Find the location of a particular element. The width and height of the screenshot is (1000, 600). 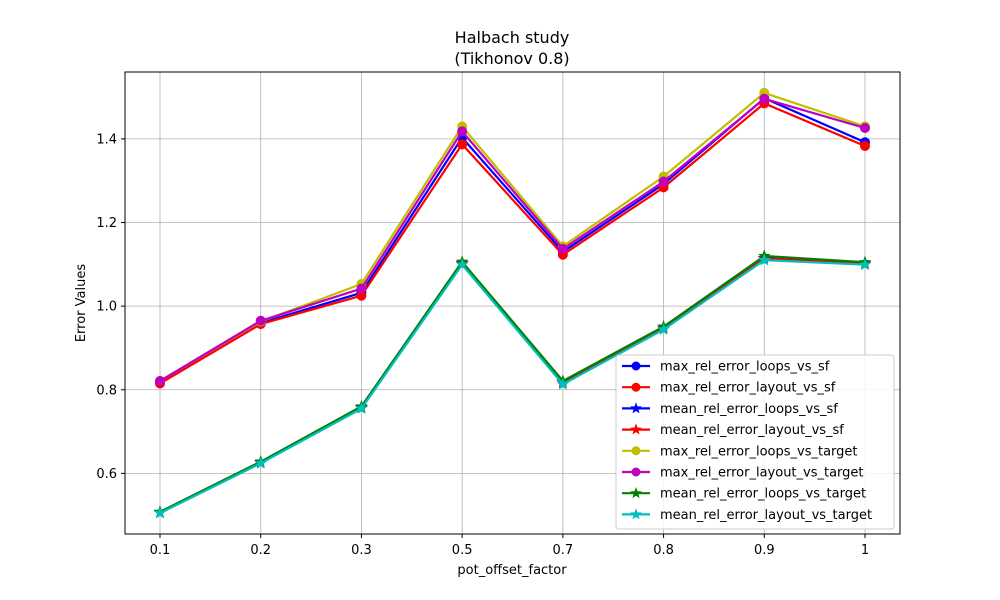

legend-label: mean_rel_error_loops_vs_sf is located at coordinates (749, 409).